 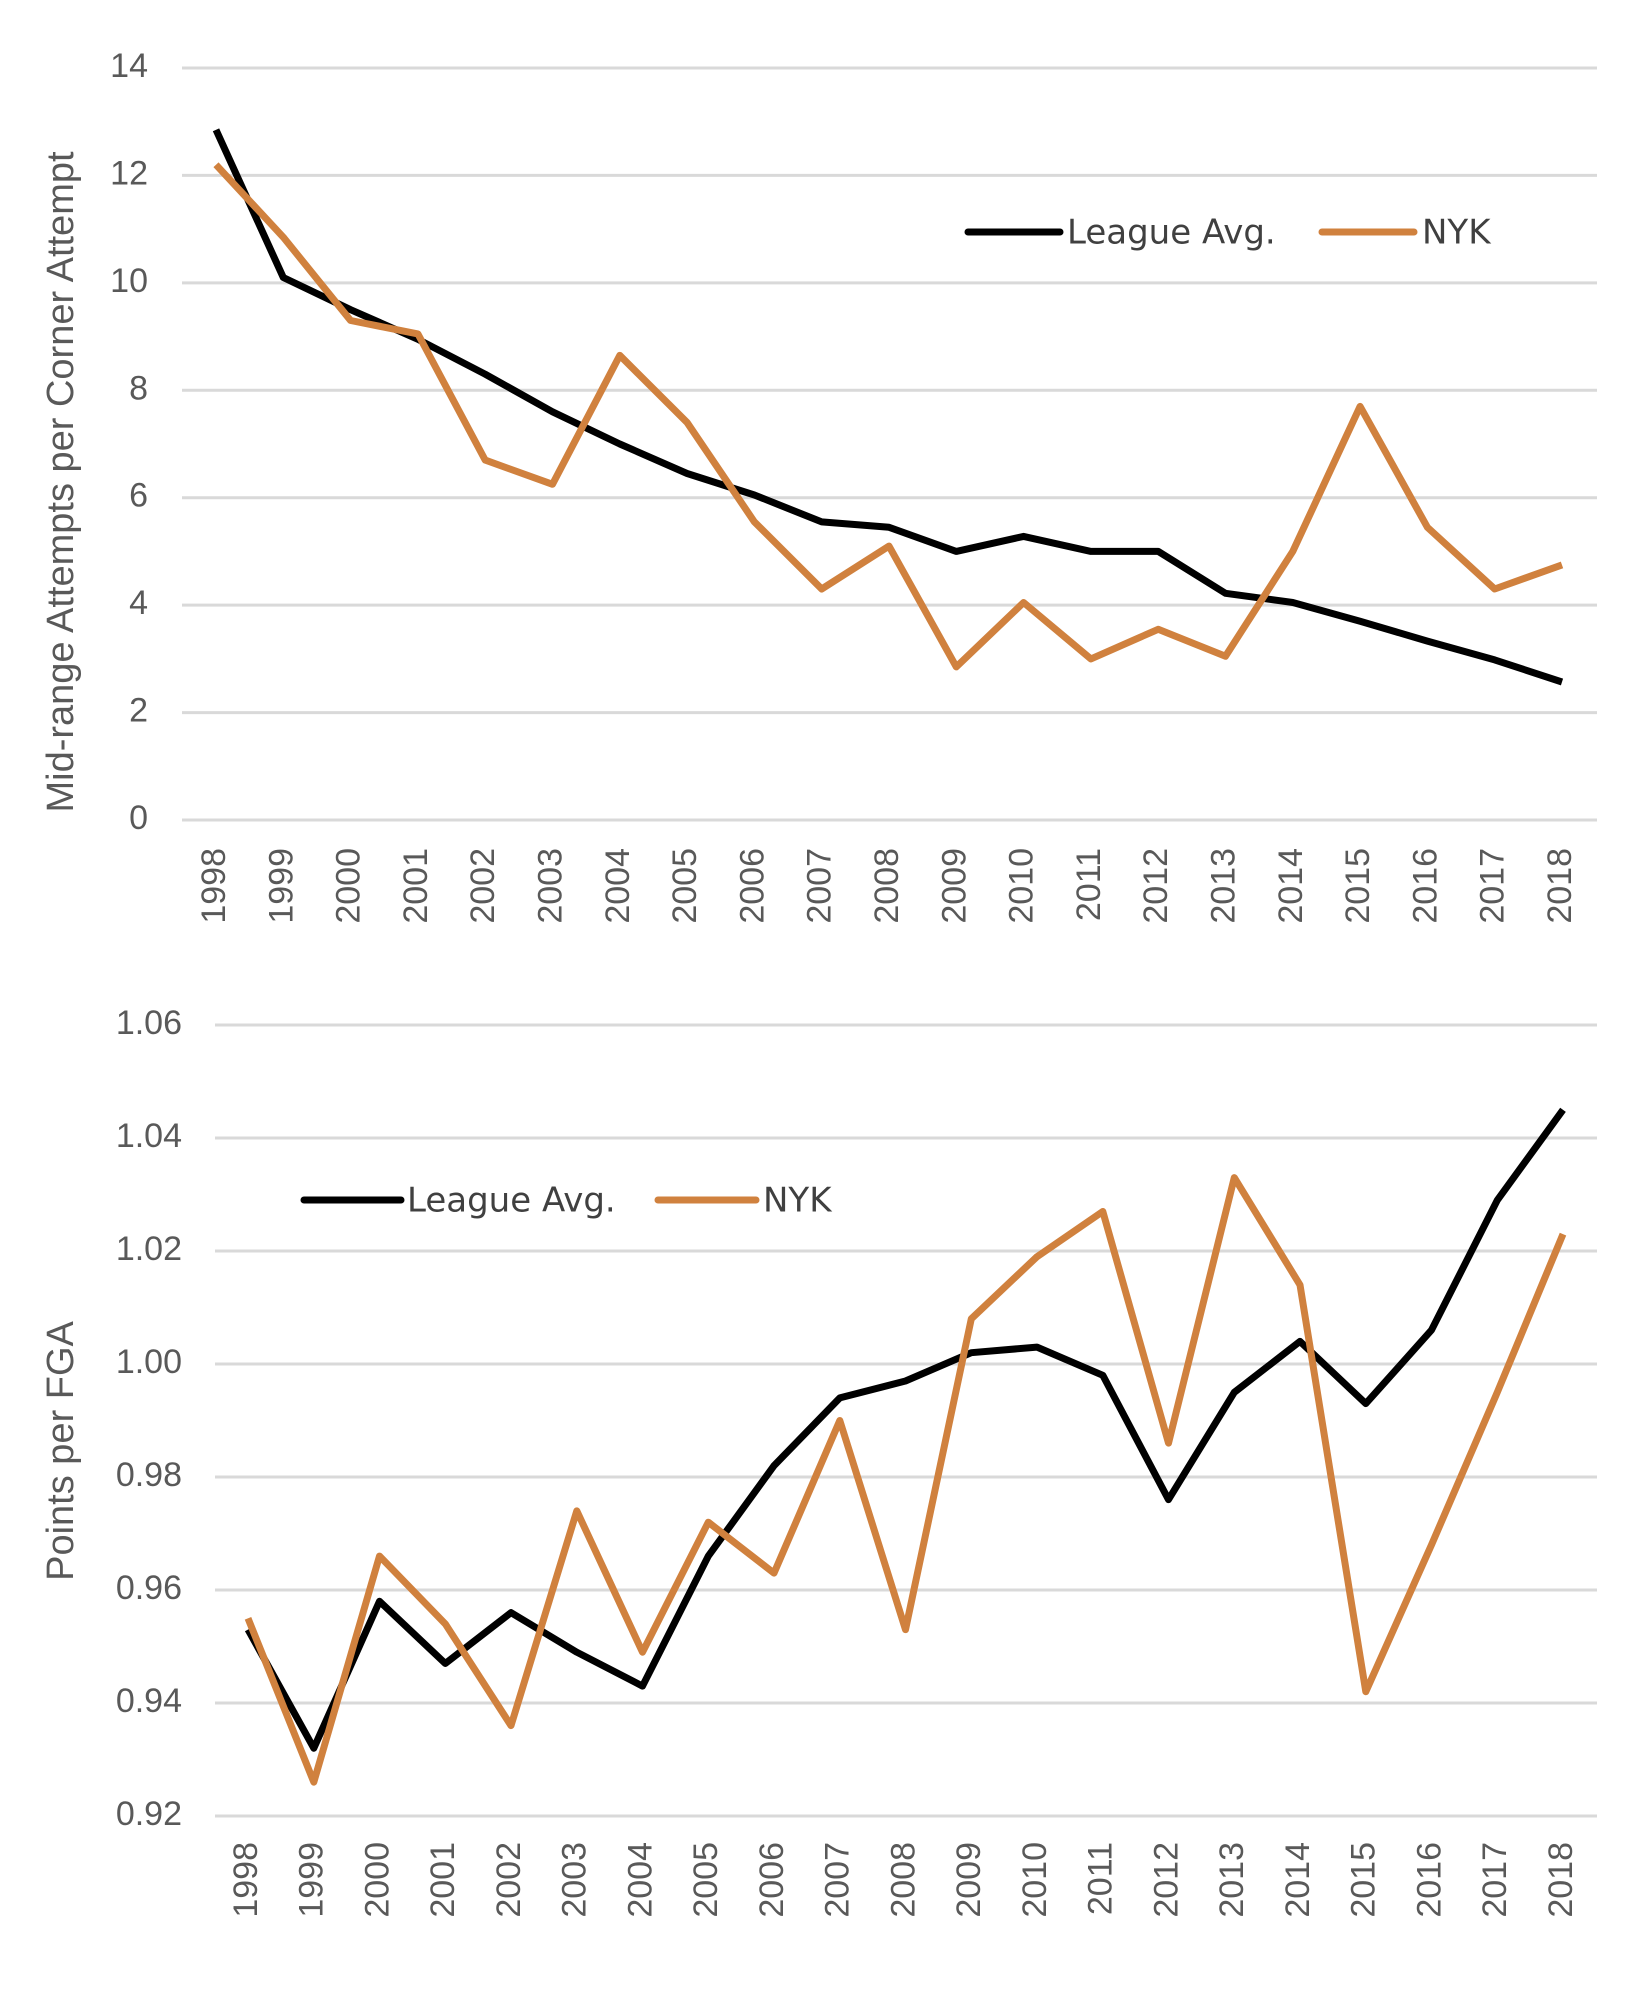 What do you see at coordinates (138, 388) in the screenshot?
I see `y-tick-label: 8` at bounding box center [138, 388].